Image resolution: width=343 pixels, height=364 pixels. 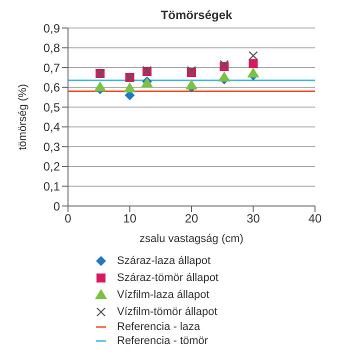 I want to click on legend-label: Száraz-laza állapot, so click(x=164, y=260).